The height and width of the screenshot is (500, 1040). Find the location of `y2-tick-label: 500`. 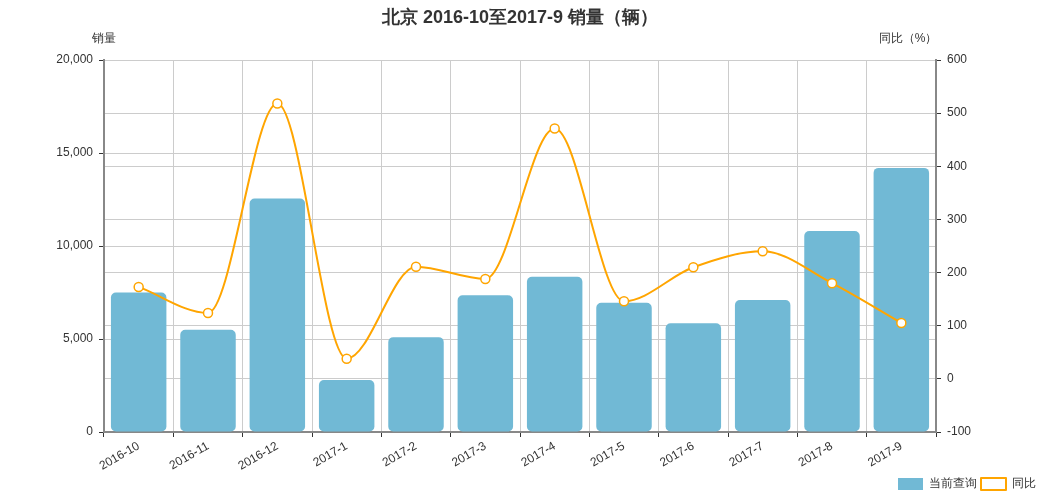

y2-tick-label: 500 is located at coordinates (957, 112).